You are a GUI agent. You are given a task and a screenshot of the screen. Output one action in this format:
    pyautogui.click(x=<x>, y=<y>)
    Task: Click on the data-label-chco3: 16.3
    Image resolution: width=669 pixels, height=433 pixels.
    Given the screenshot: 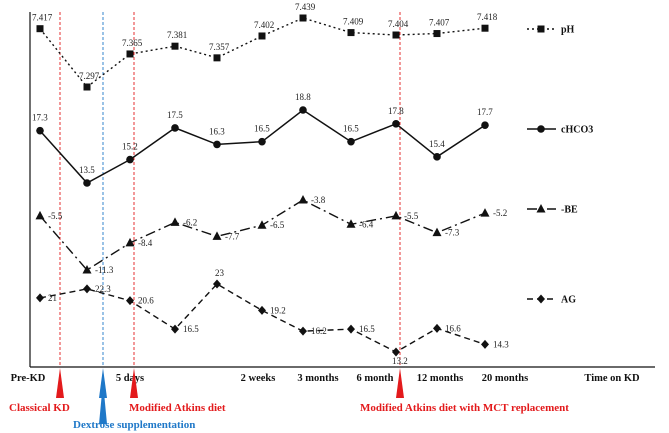 What is the action you would take?
    pyautogui.click(x=217, y=131)
    